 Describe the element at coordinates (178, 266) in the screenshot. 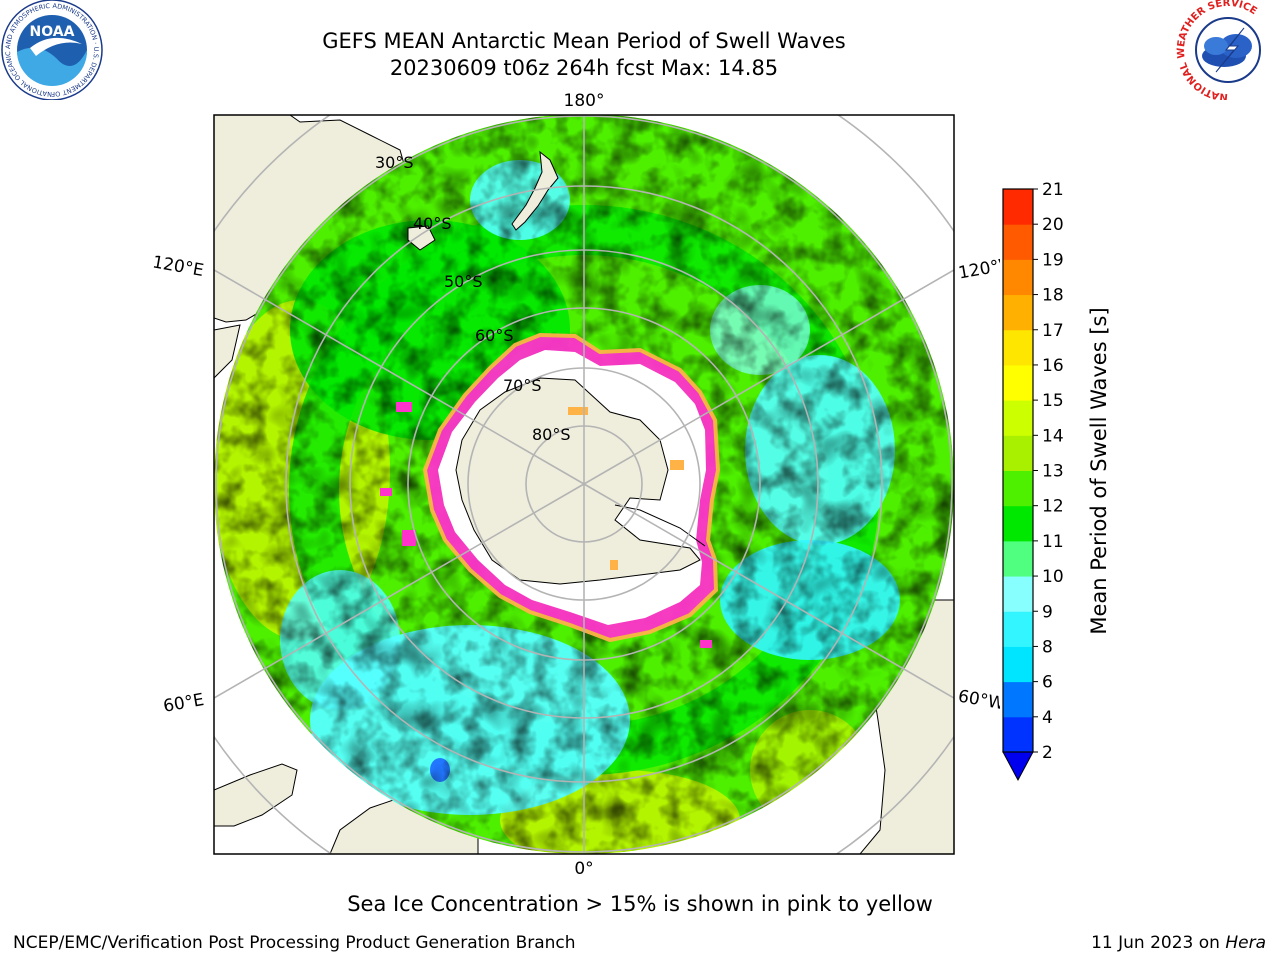

I see `lon-label-120e: 120°E` at that location.